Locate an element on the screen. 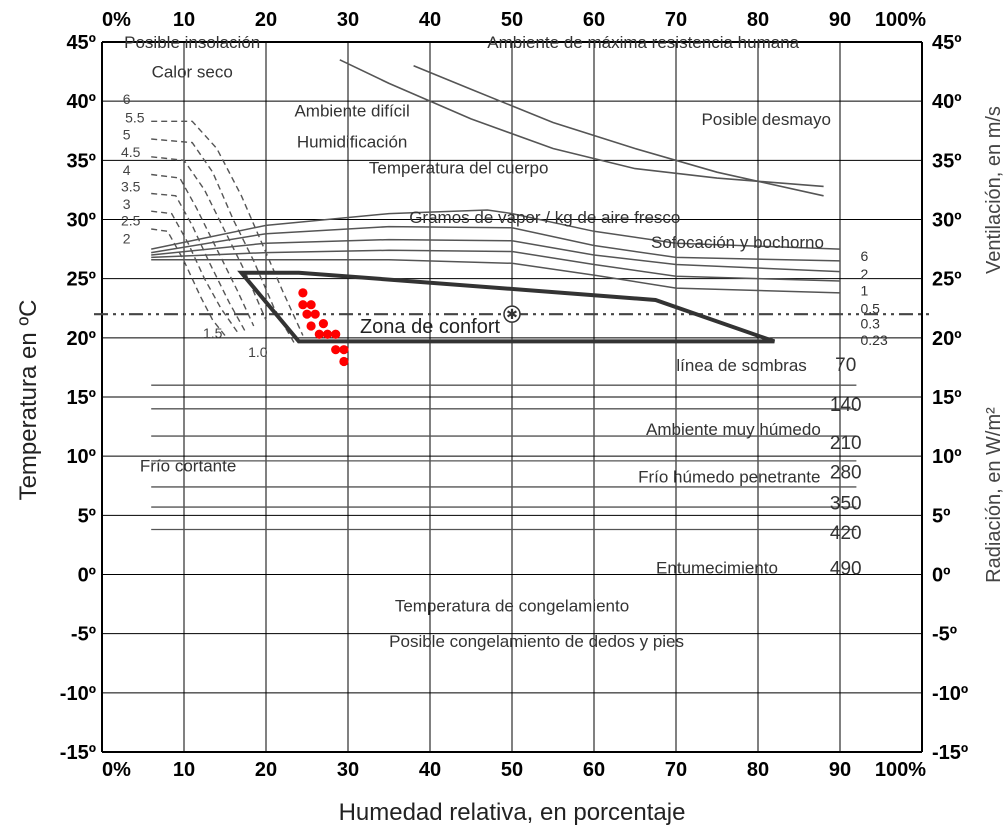 The width and height of the screenshot is (1007, 832). x-tick-label-top: 90 is located at coordinates (840, 20).